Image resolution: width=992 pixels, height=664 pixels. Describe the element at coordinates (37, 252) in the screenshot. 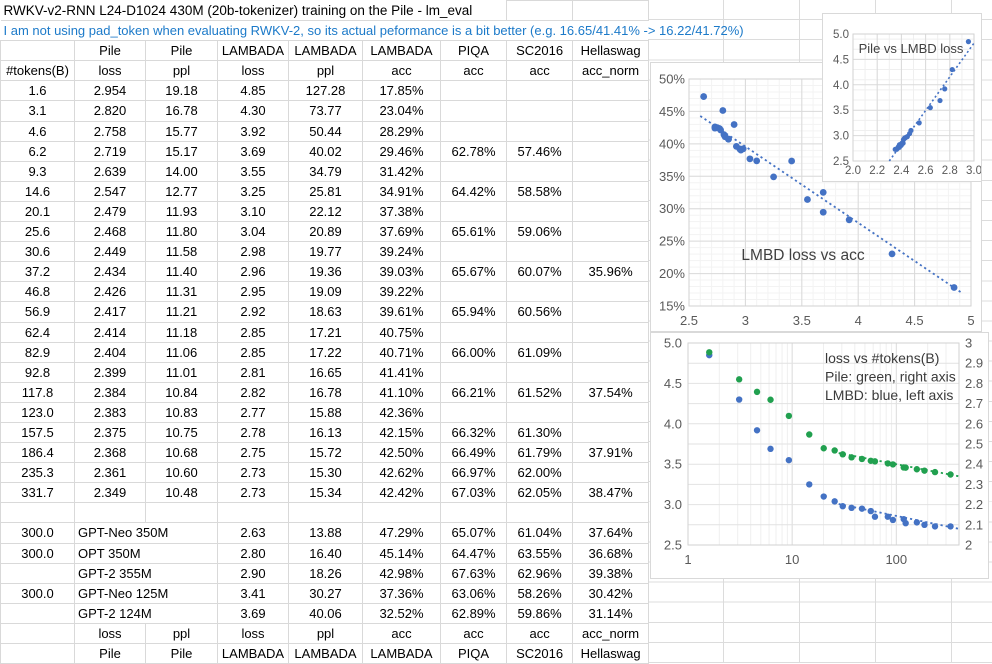

I see `data-cell: 30.6` at that location.